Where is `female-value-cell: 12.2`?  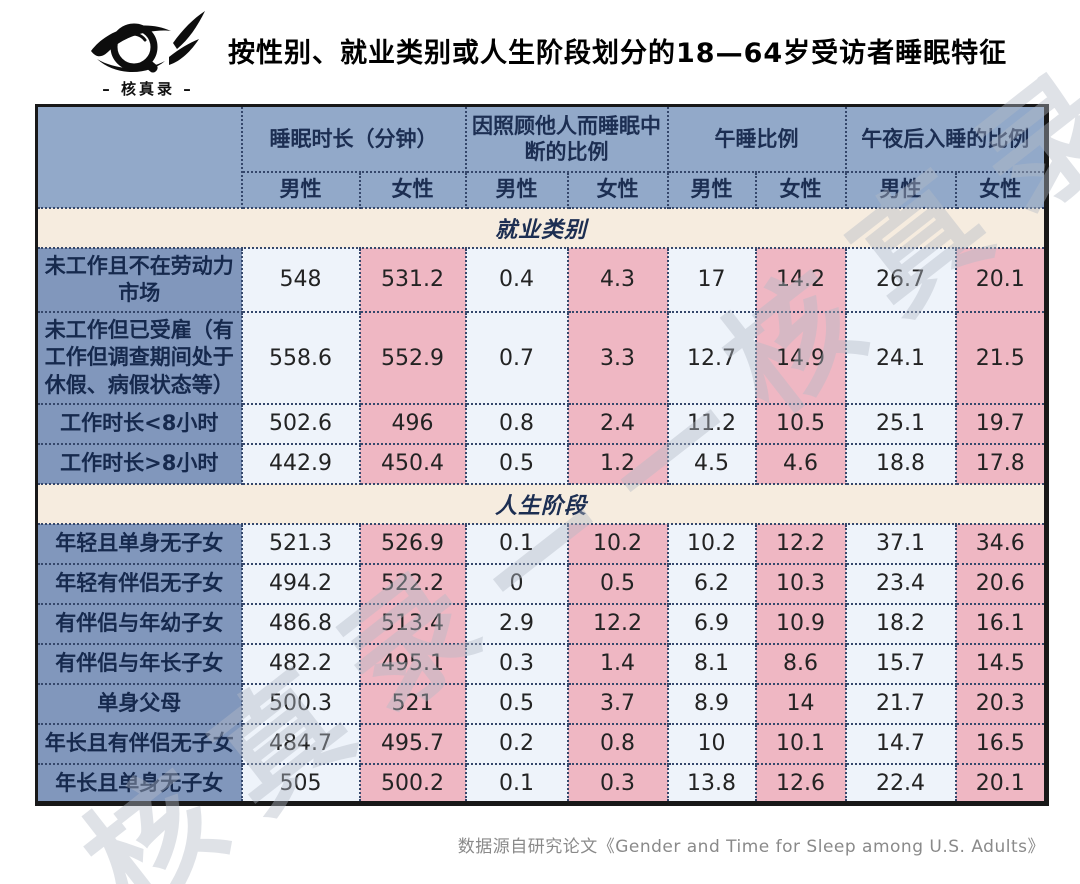 female-value-cell: 12.2 is located at coordinates (800, 543).